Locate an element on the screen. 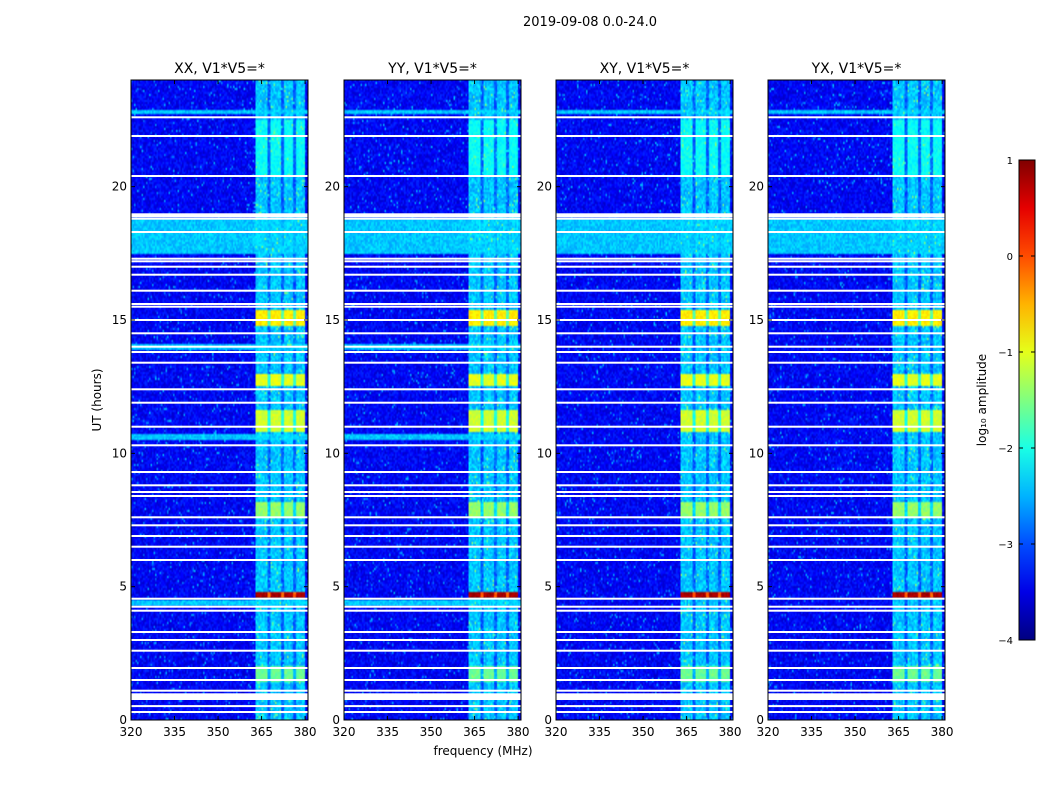  figure-suptitle: 2019-09-08 0.0-24.0 is located at coordinates (590, 22).